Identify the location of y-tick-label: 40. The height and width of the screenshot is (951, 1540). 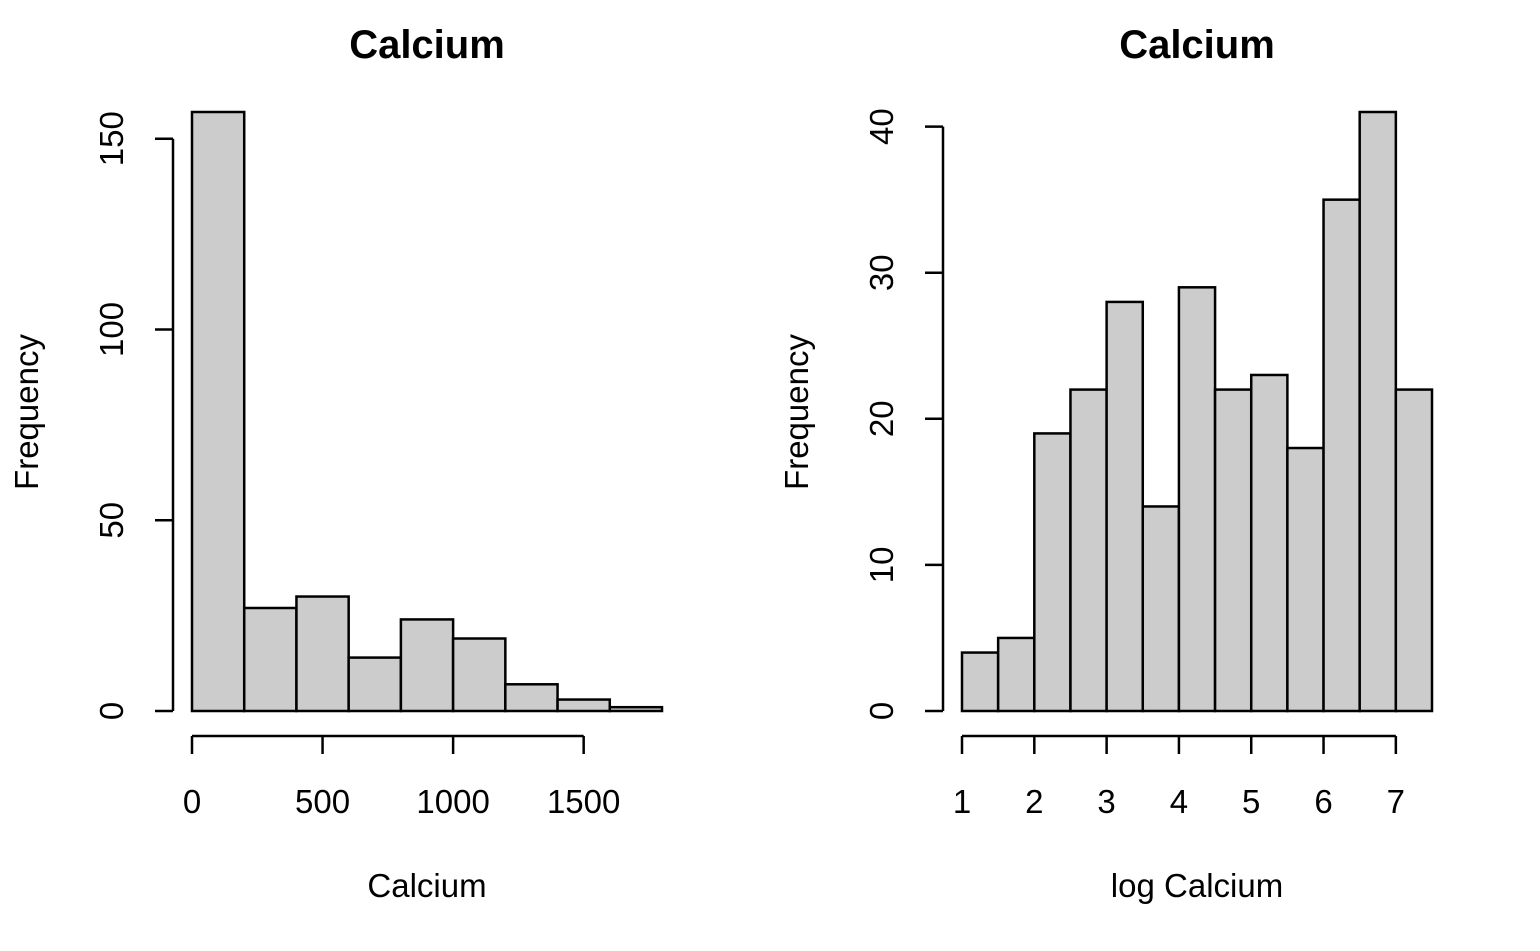
(881, 126).